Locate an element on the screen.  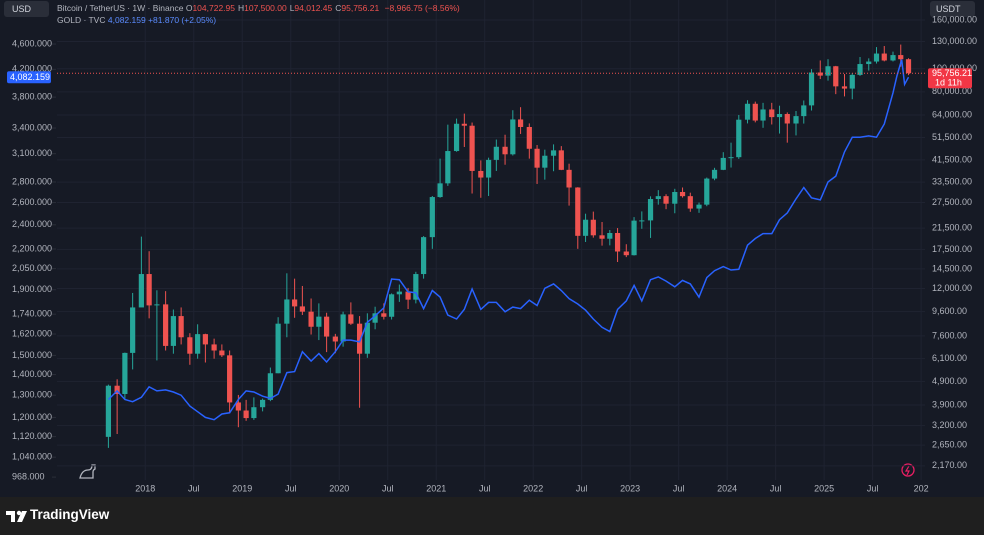
y-tick-label: 4,200.000 is located at coordinates (32, 69).